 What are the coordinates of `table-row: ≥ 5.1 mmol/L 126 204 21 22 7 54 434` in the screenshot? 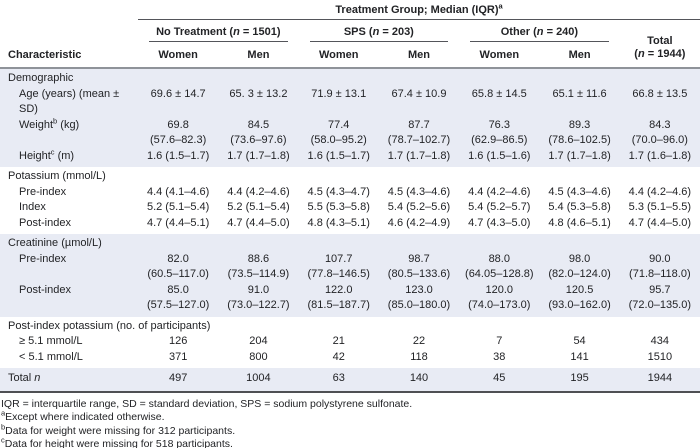 It's located at (350, 342).